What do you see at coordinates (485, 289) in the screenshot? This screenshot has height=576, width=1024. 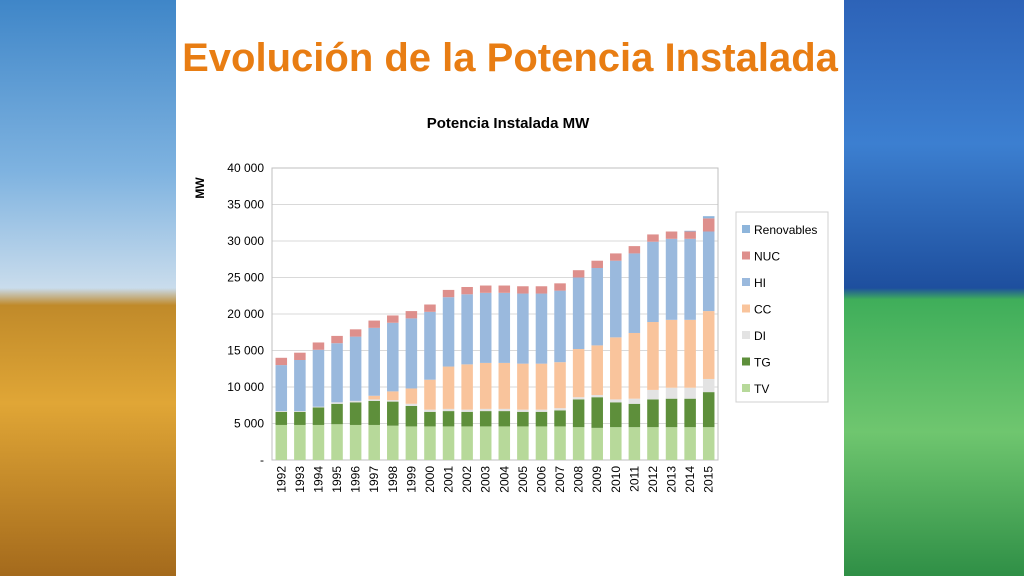 I see `bar-segment-nuc-2003` at bounding box center [485, 289].